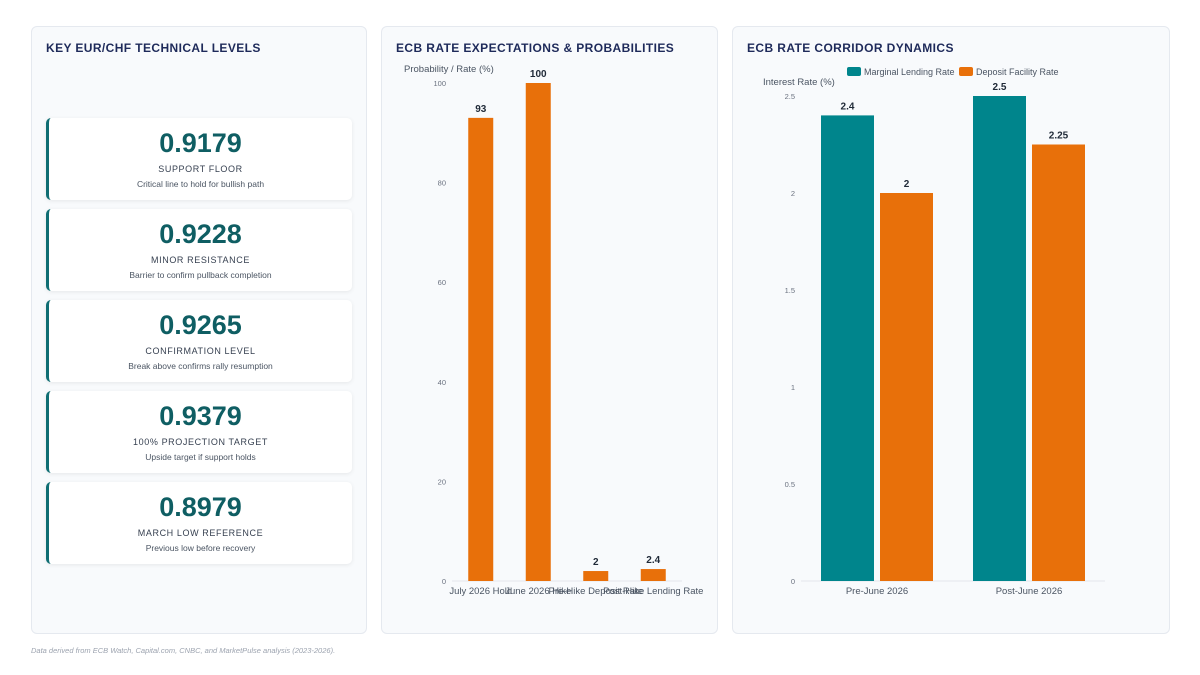  Describe the element at coordinates (793, 193) in the screenshot. I see `y-tick-label: 2` at that location.